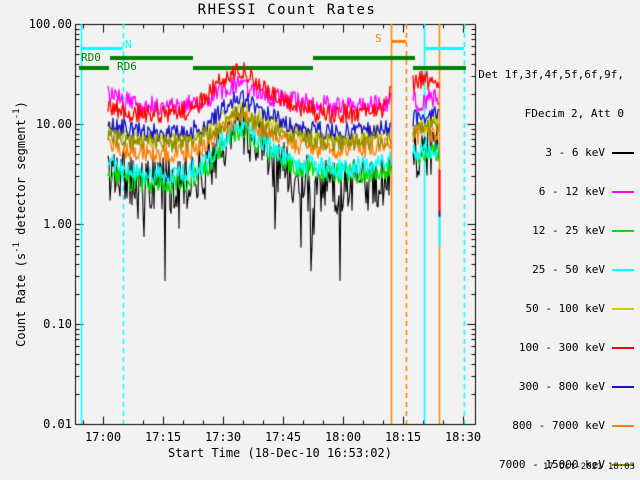  I want to click on legend-entry: 50 - 100 keV, so click(556, 308).